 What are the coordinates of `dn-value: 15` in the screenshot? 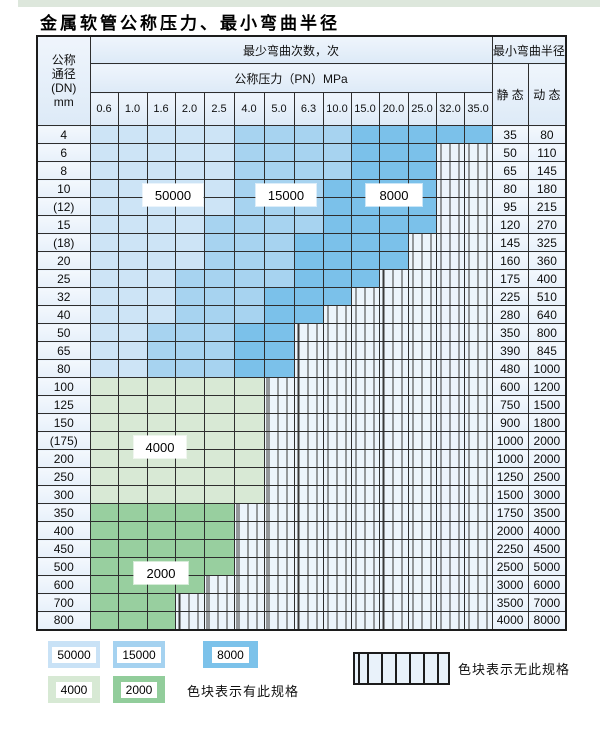 It's located at (63, 224).